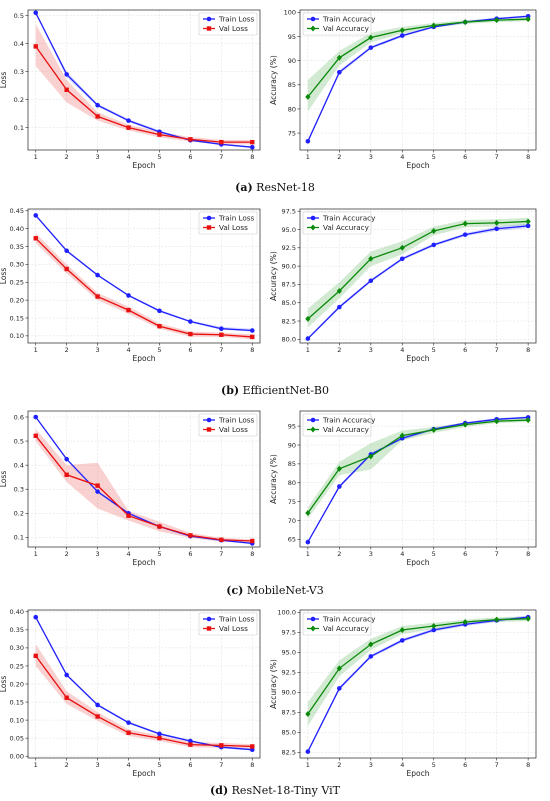 The width and height of the screenshot is (550, 801). Describe the element at coordinates (497, 350) in the screenshot. I see `panel-b-accuracy-xtick-label: 7` at that location.